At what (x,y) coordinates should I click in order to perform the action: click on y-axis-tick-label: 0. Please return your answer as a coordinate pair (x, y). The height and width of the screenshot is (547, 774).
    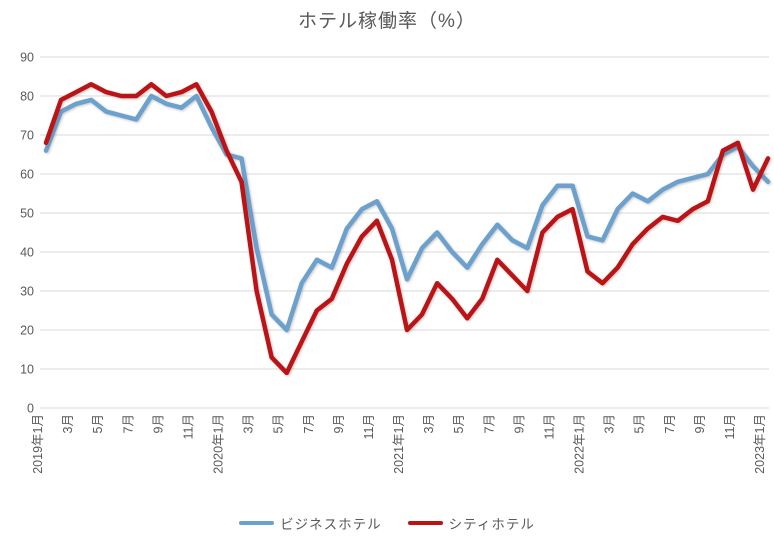
    Looking at the image, I should click on (30, 409).